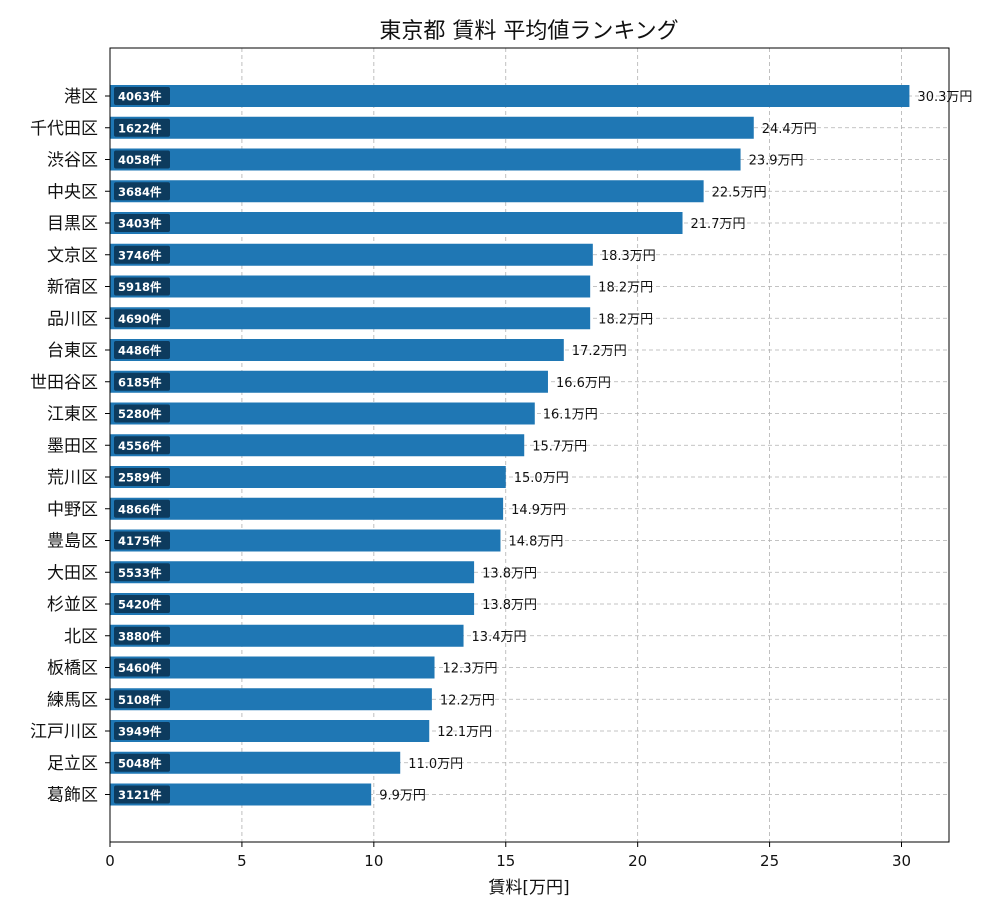 This screenshot has height=924, width=1000. What do you see at coordinates (499, 637) in the screenshot?
I see `value-label: 13.4万円` at bounding box center [499, 637].